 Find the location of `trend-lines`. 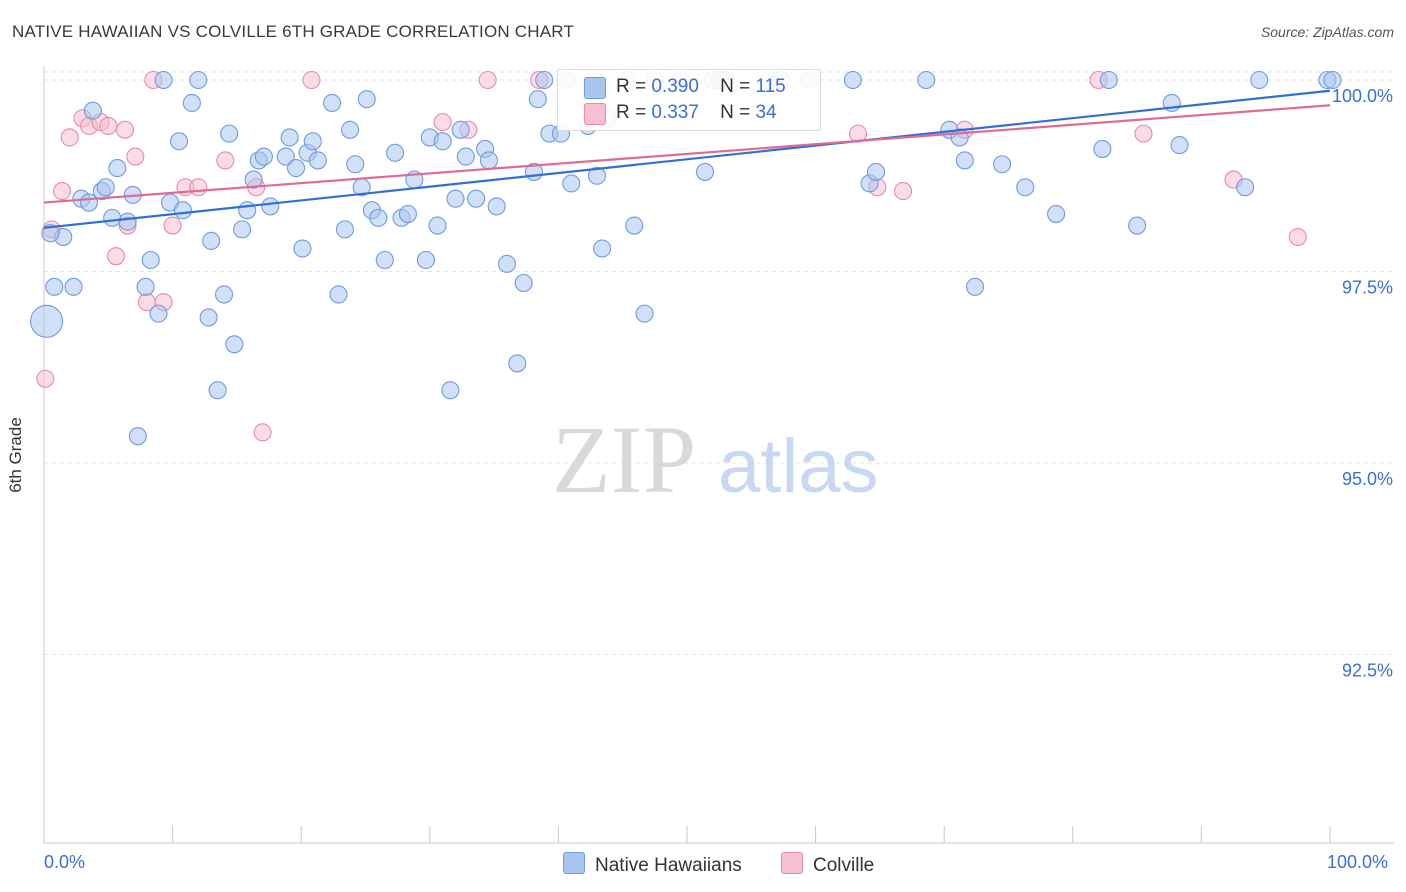

trend-lines is located at coordinates (687, 159).